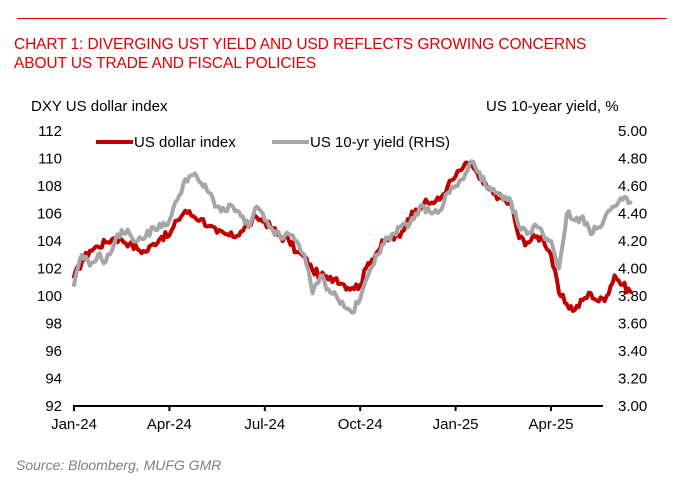  I want to click on left-tick-label: 102, so click(49, 269).